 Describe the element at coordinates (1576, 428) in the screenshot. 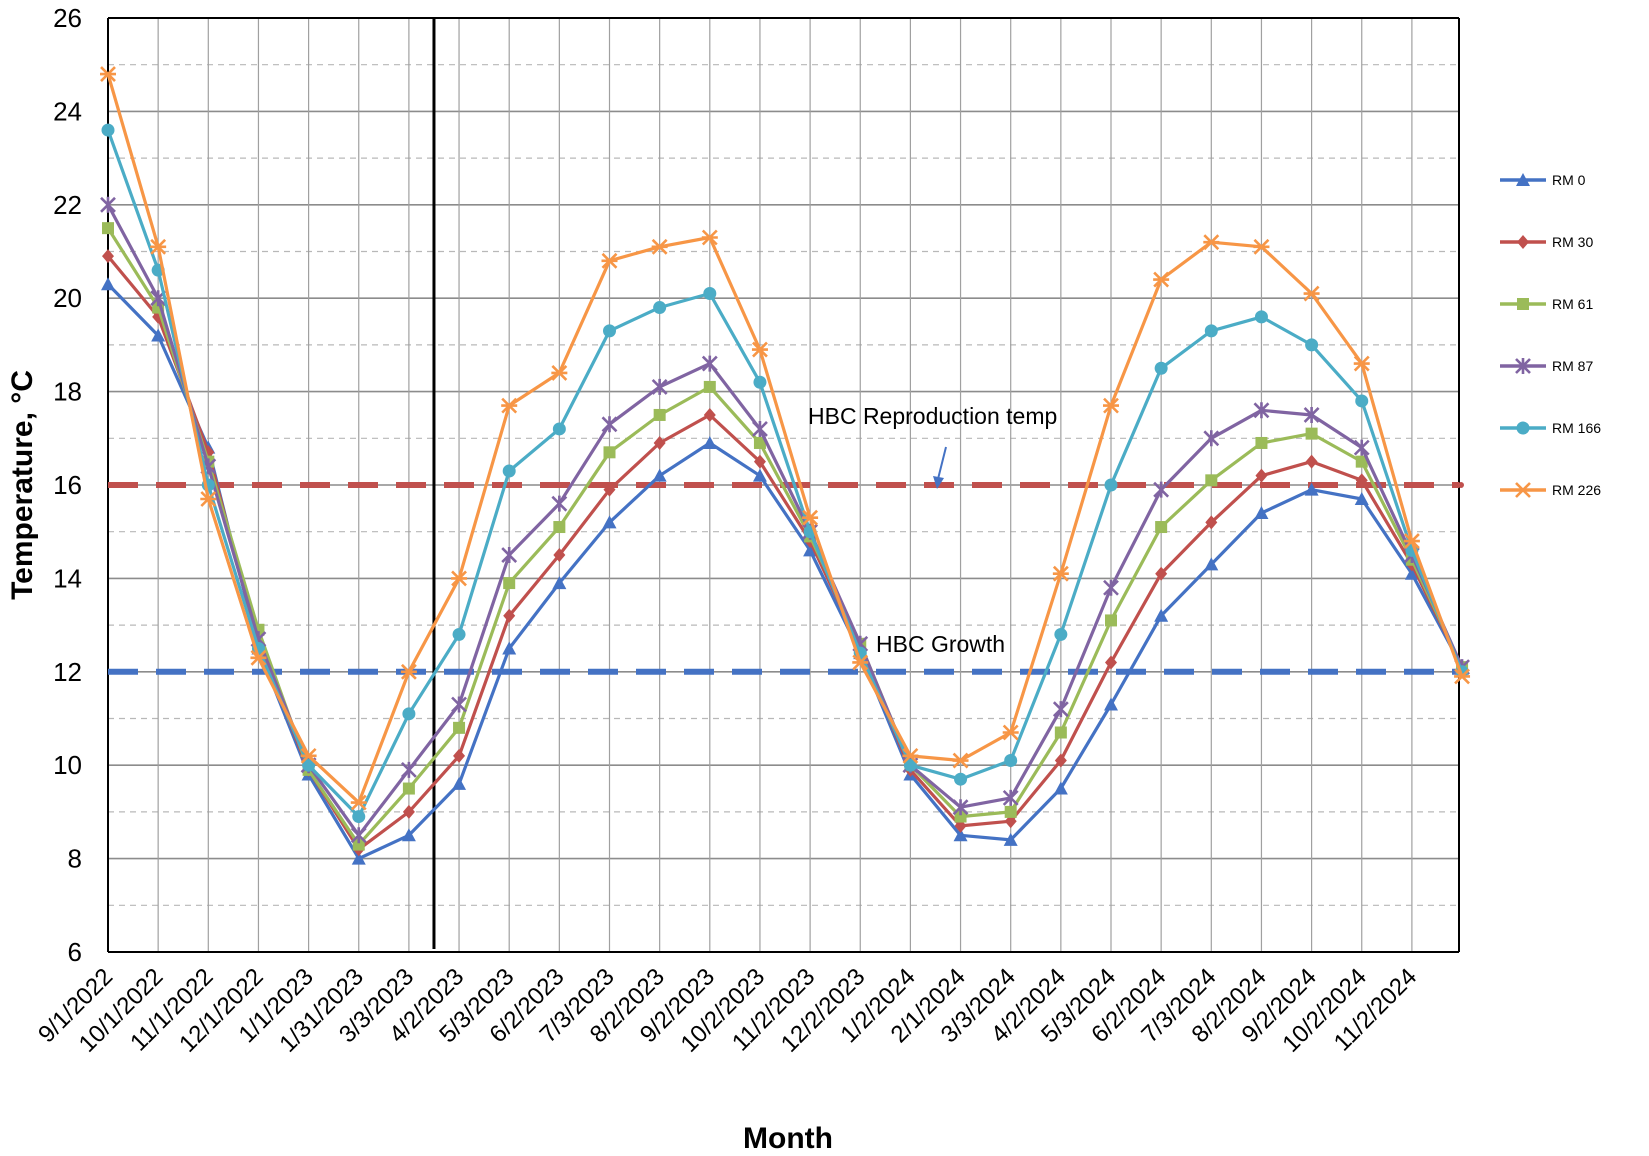

I see `legend-label: RM 166` at that location.